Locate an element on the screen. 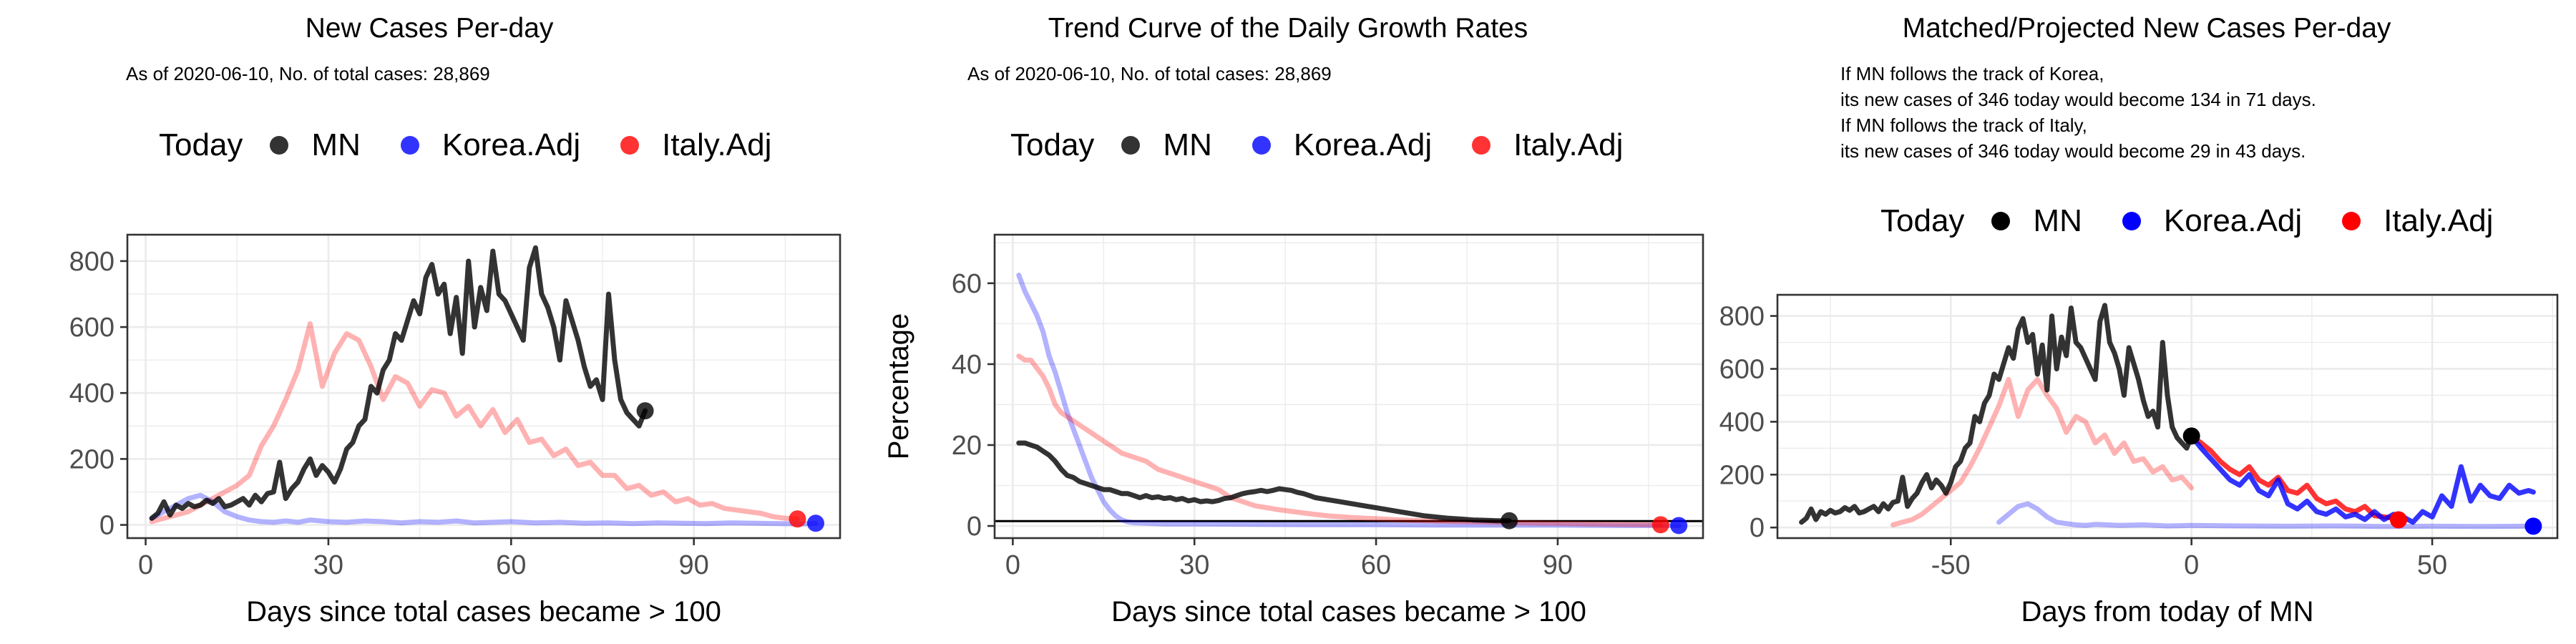 Image resolution: width=2576 pixels, height=644 pixels. chart-title: New Cases Per-day is located at coordinates (429, 28).